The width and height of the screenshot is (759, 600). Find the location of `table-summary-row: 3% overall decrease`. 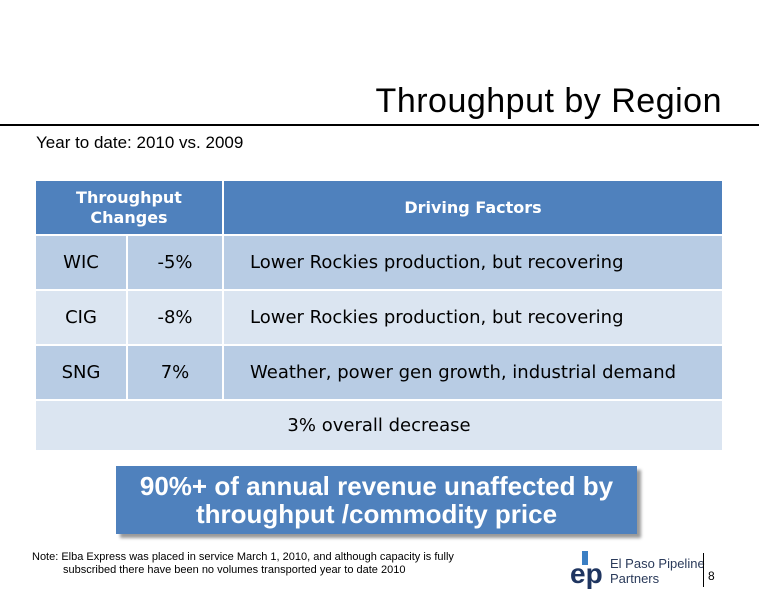

table-summary-row: 3% overall decrease is located at coordinates (379, 425).